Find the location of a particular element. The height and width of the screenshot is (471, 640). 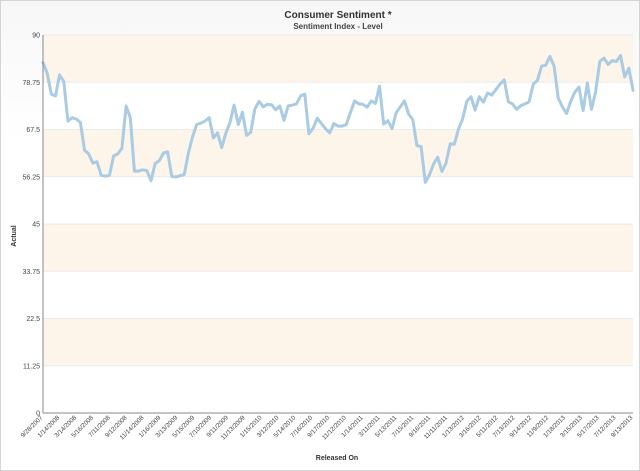

y-tick-label: 45 is located at coordinates (36, 225).